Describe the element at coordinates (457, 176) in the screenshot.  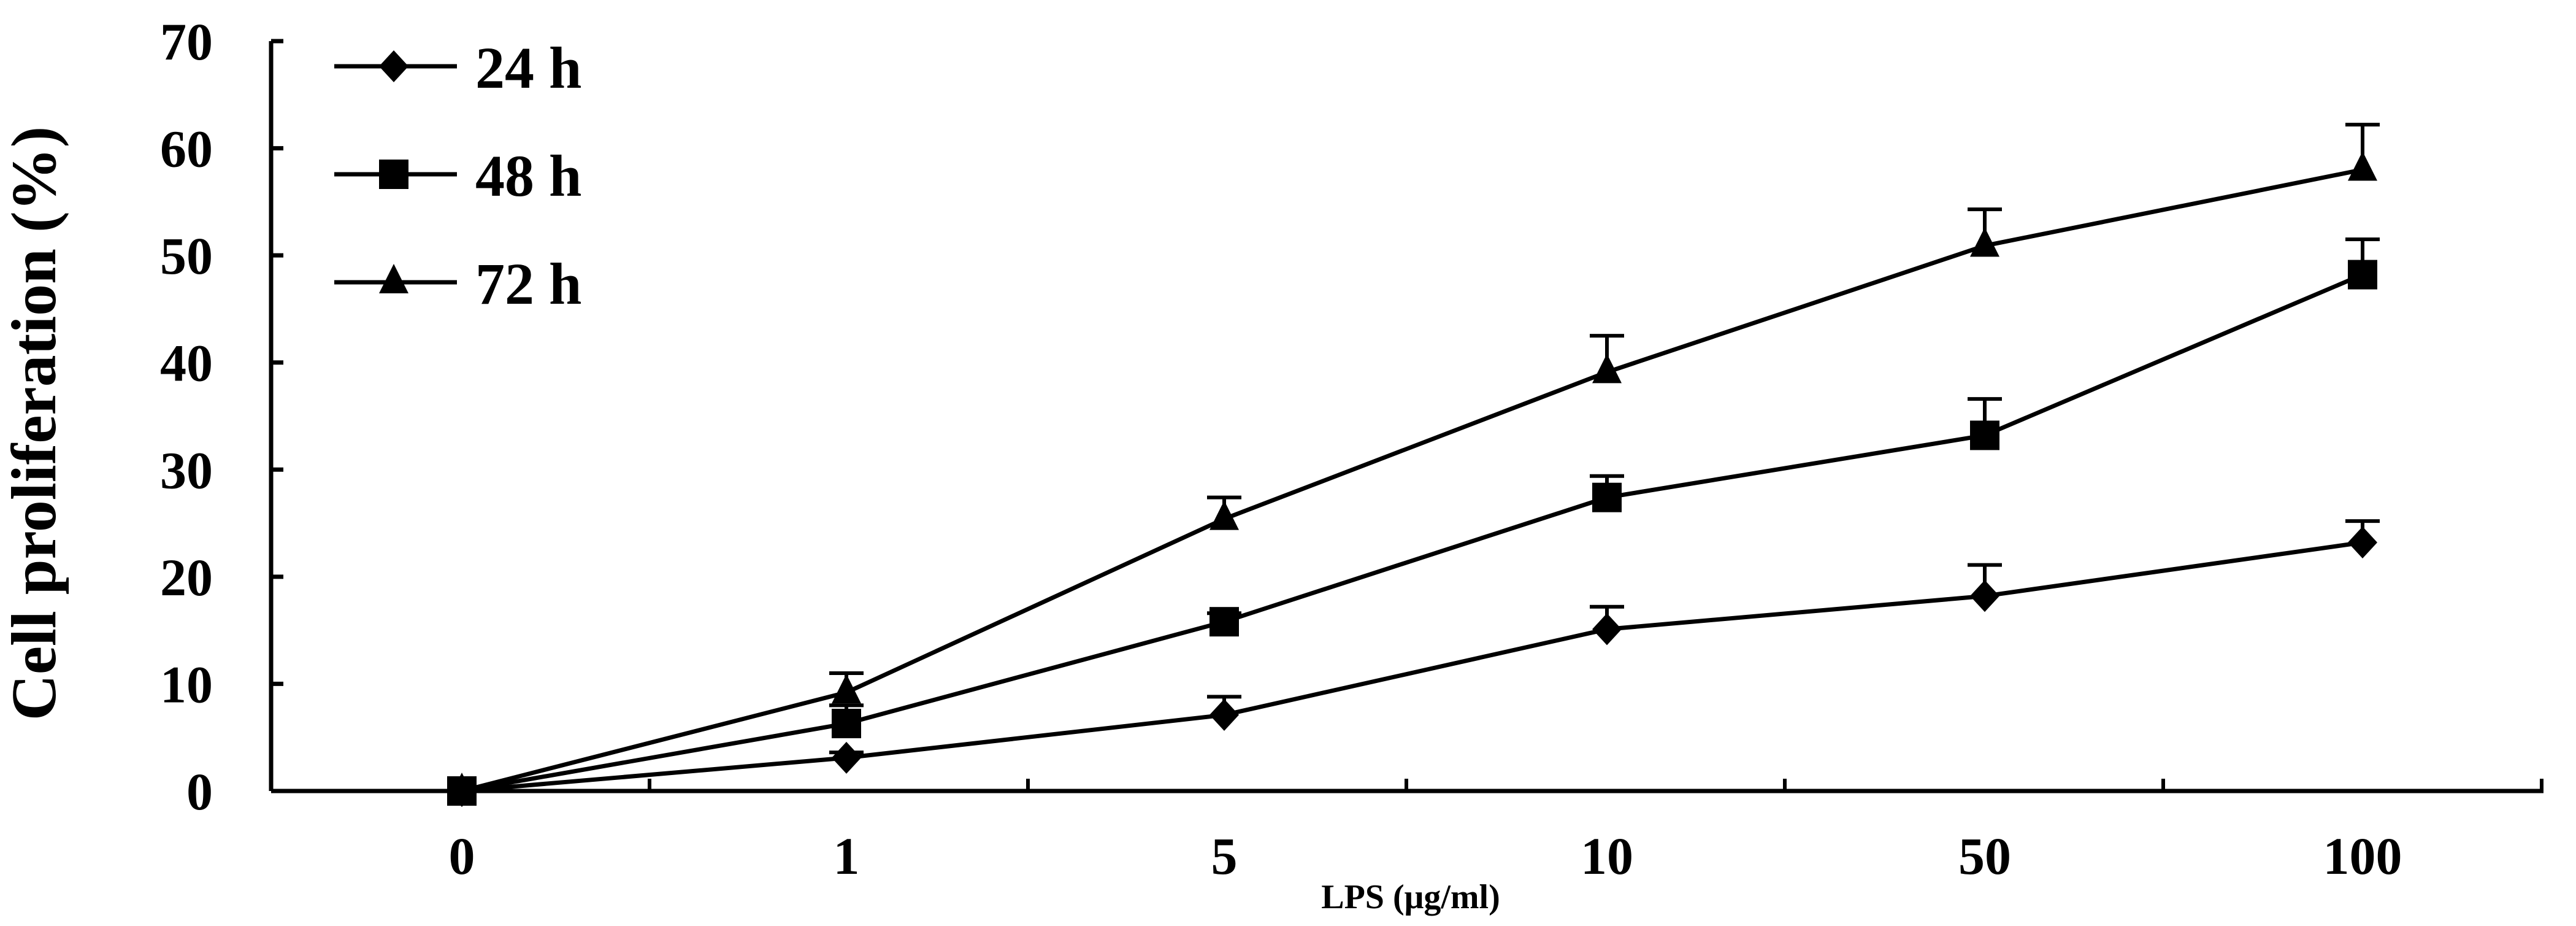
I see `legend: 24 h 48 h 72 h` at that location.